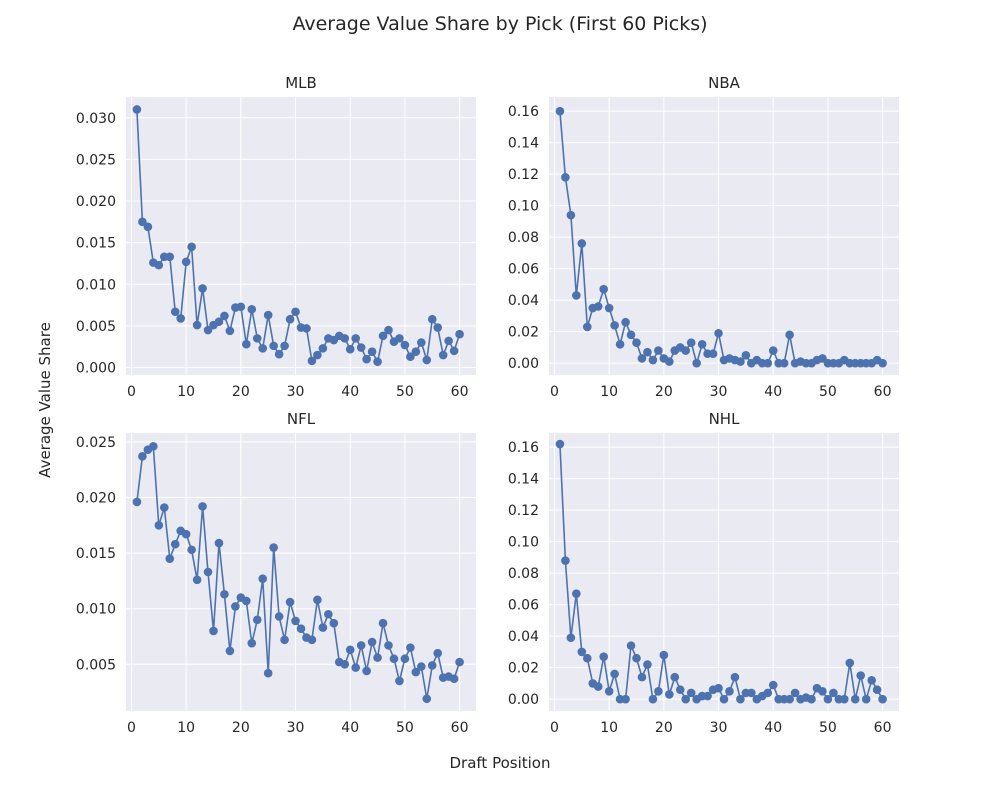 The height and width of the screenshot is (804, 1000). Describe the element at coordinates (96, 244) in the screenshot. I see `y-tick-label: 0.015` at that location.